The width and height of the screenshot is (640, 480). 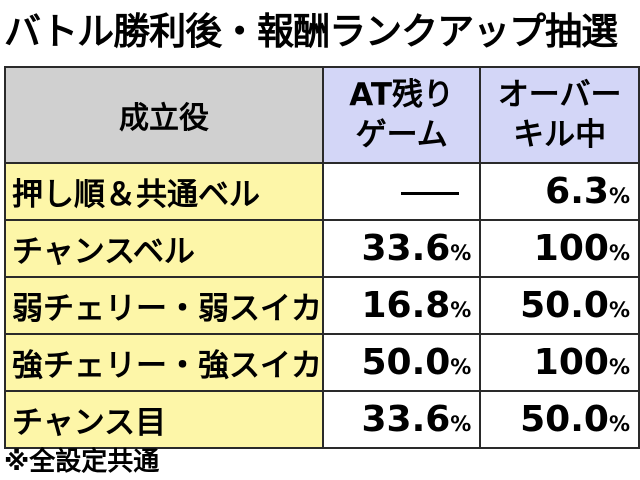 I want to click on page-title: バトル勝利後・報酬ランクアップ抽選, so click(x=311, y=31).